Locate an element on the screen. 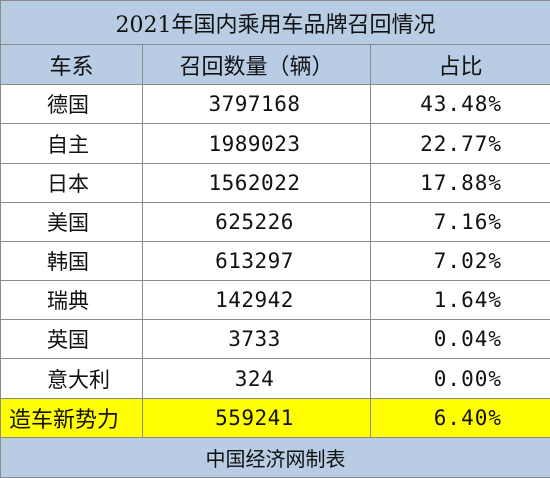  table-row: 德国 3797168 43.48% is located at coordinates (275, 104).